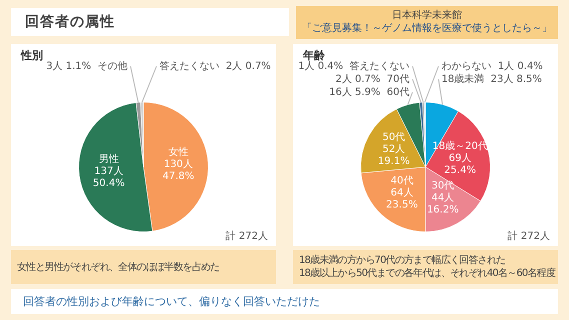 The height and width of the screenshot is (320, 569). Describe the element at coordinates (178, 170) in the screenshot. I see `data-label: 130人 47.8%` at that location.